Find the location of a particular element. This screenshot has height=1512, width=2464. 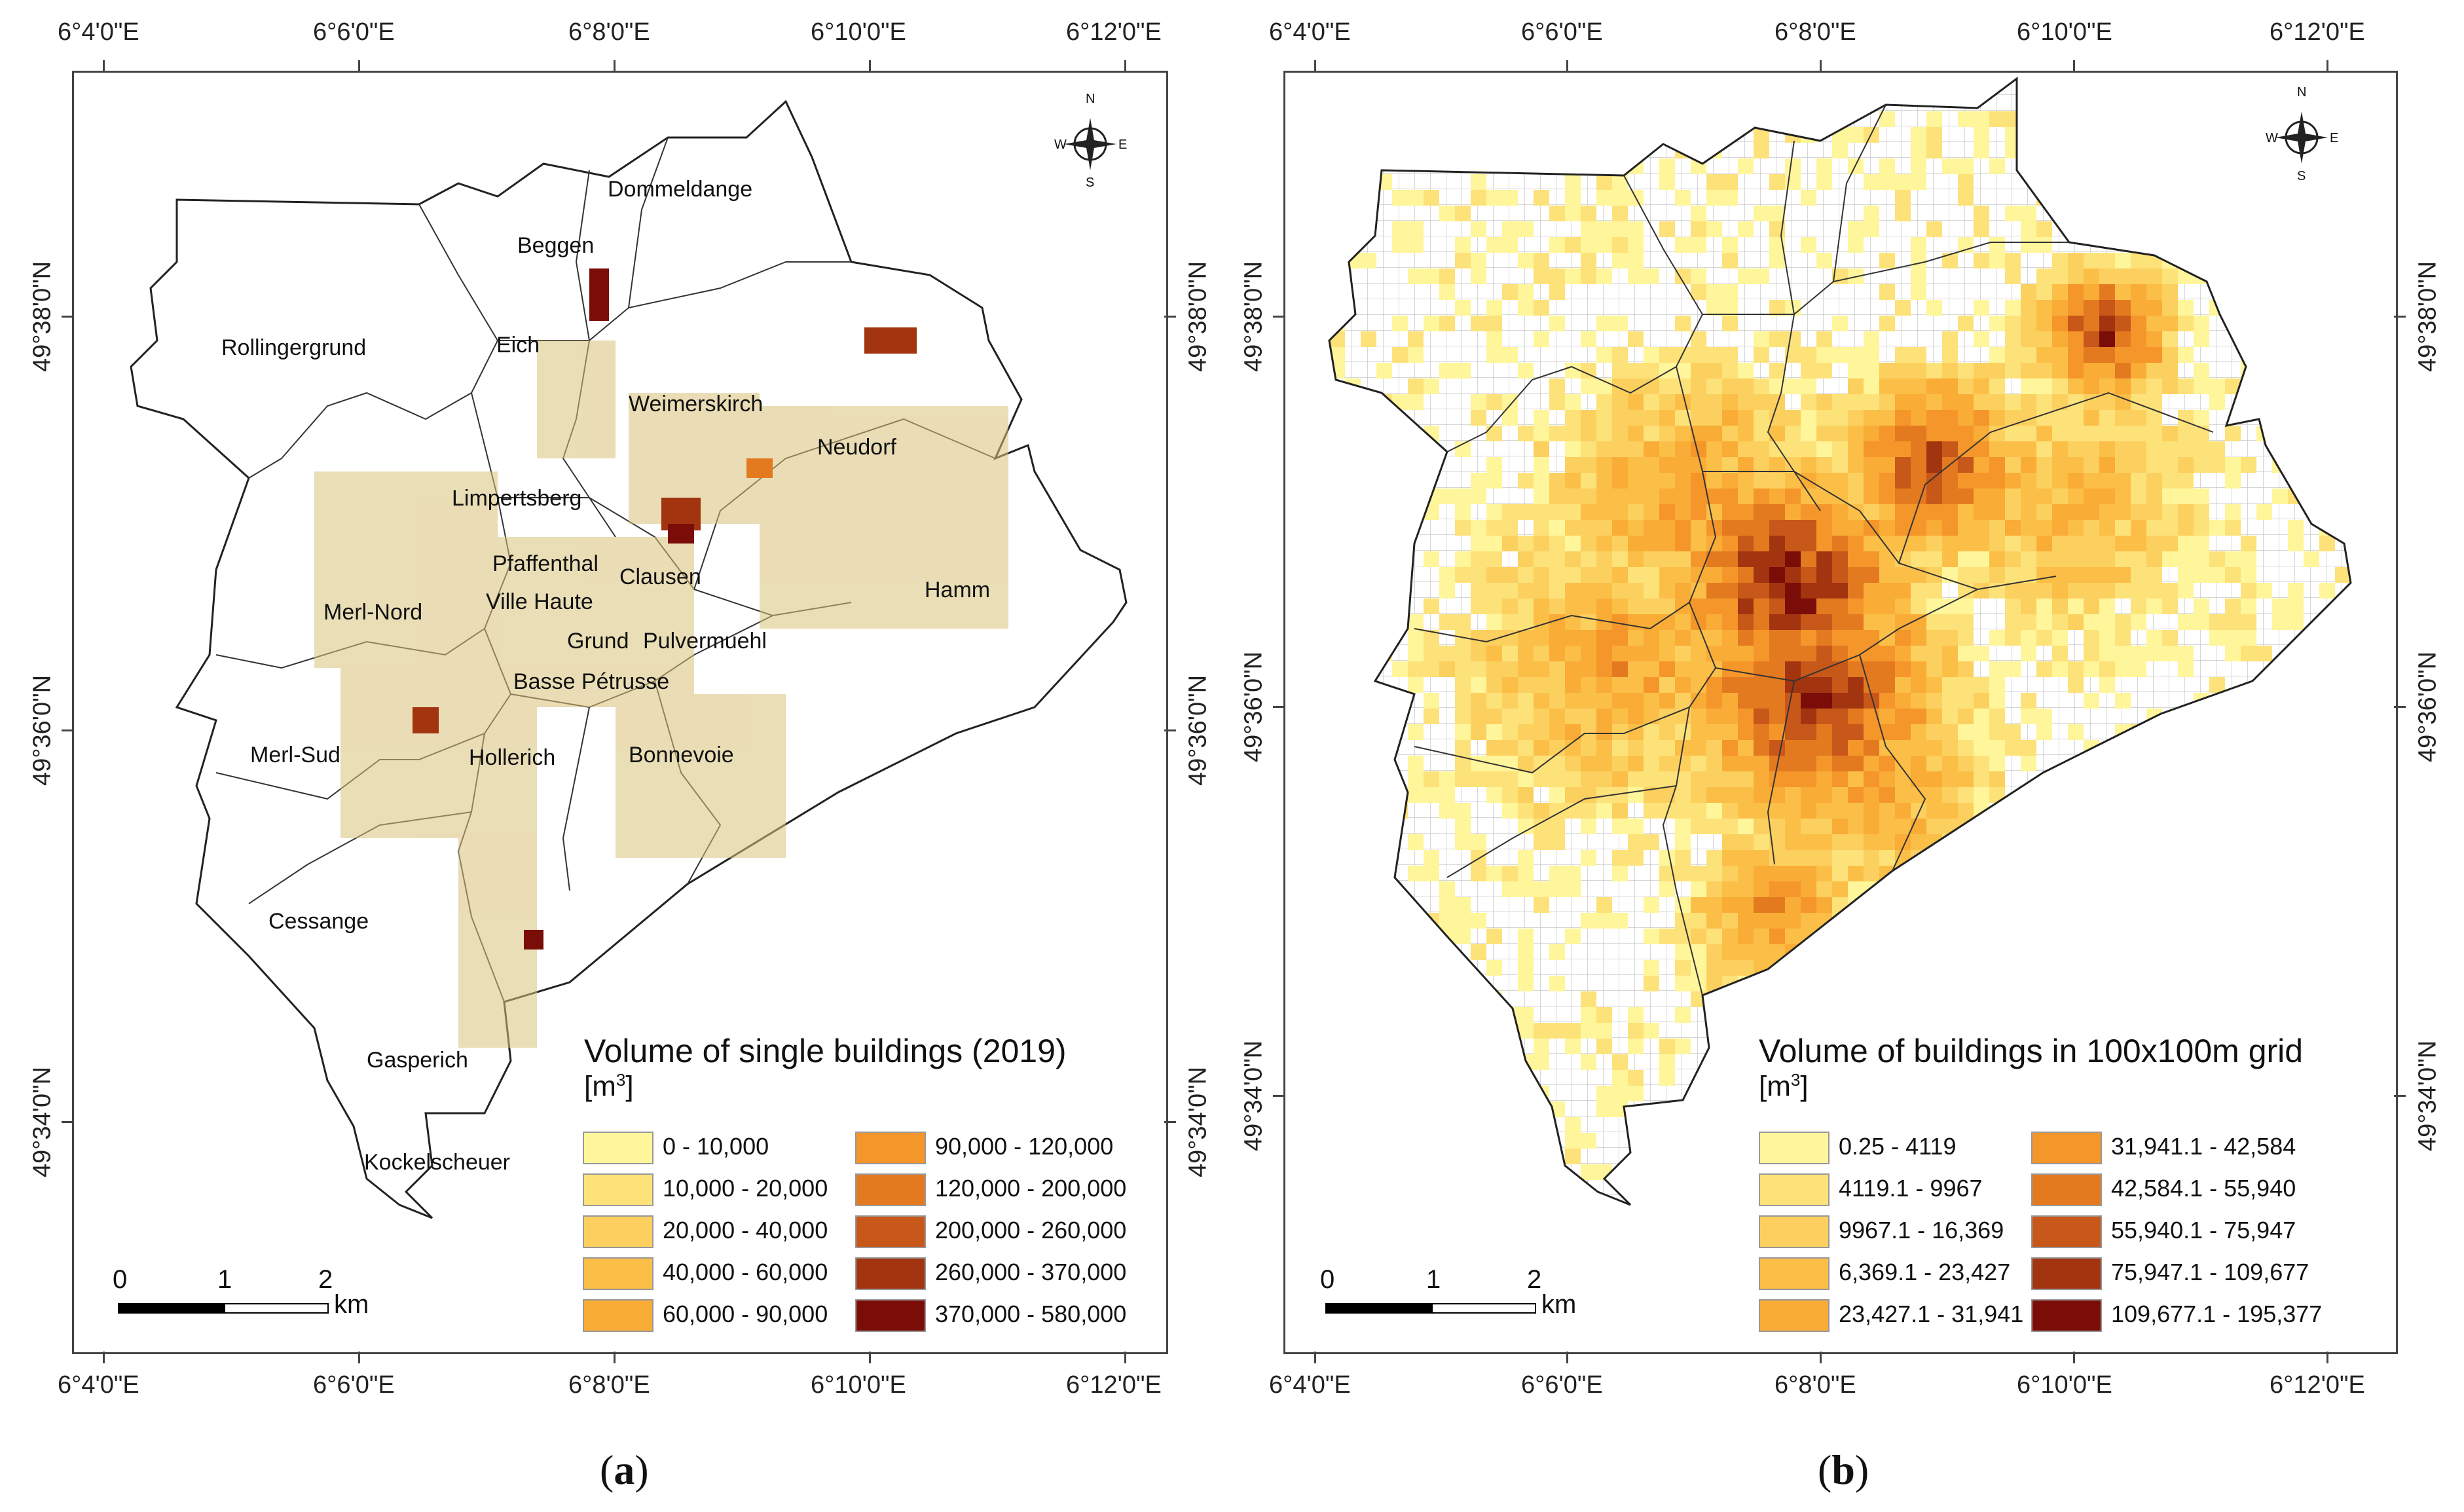

district-label: Limpertsberg is located at coordinates (517, 498).